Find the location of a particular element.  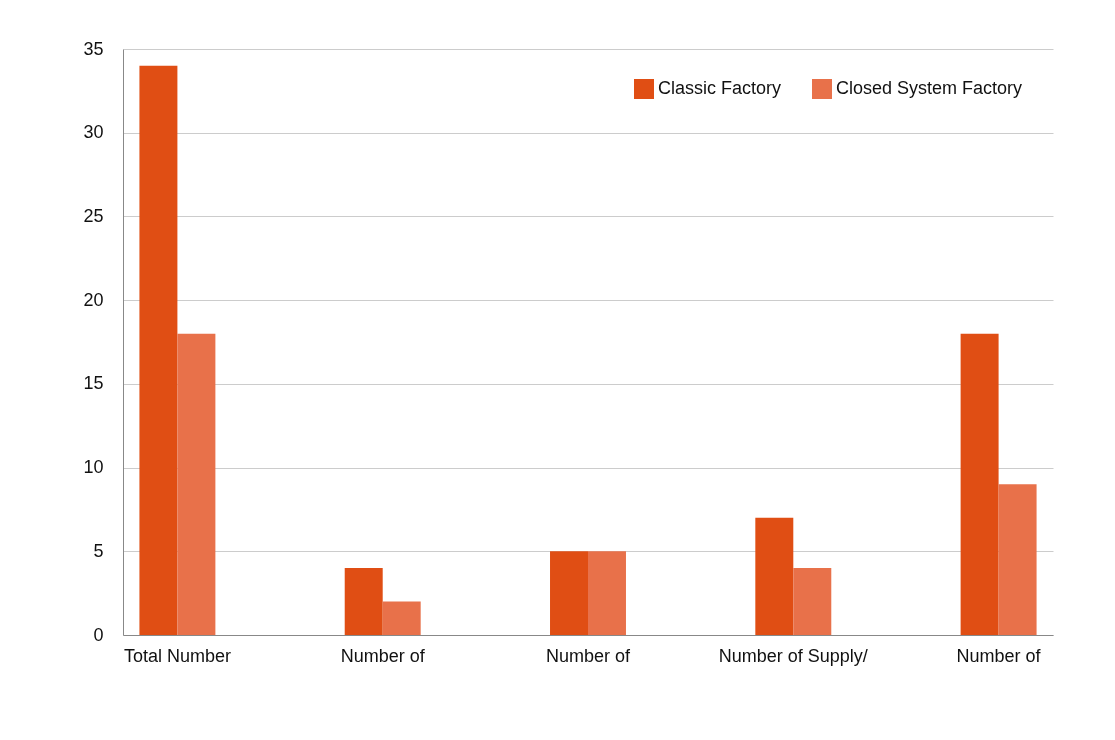

x-tick-label: Total Number is located at coordinates (177, 655).